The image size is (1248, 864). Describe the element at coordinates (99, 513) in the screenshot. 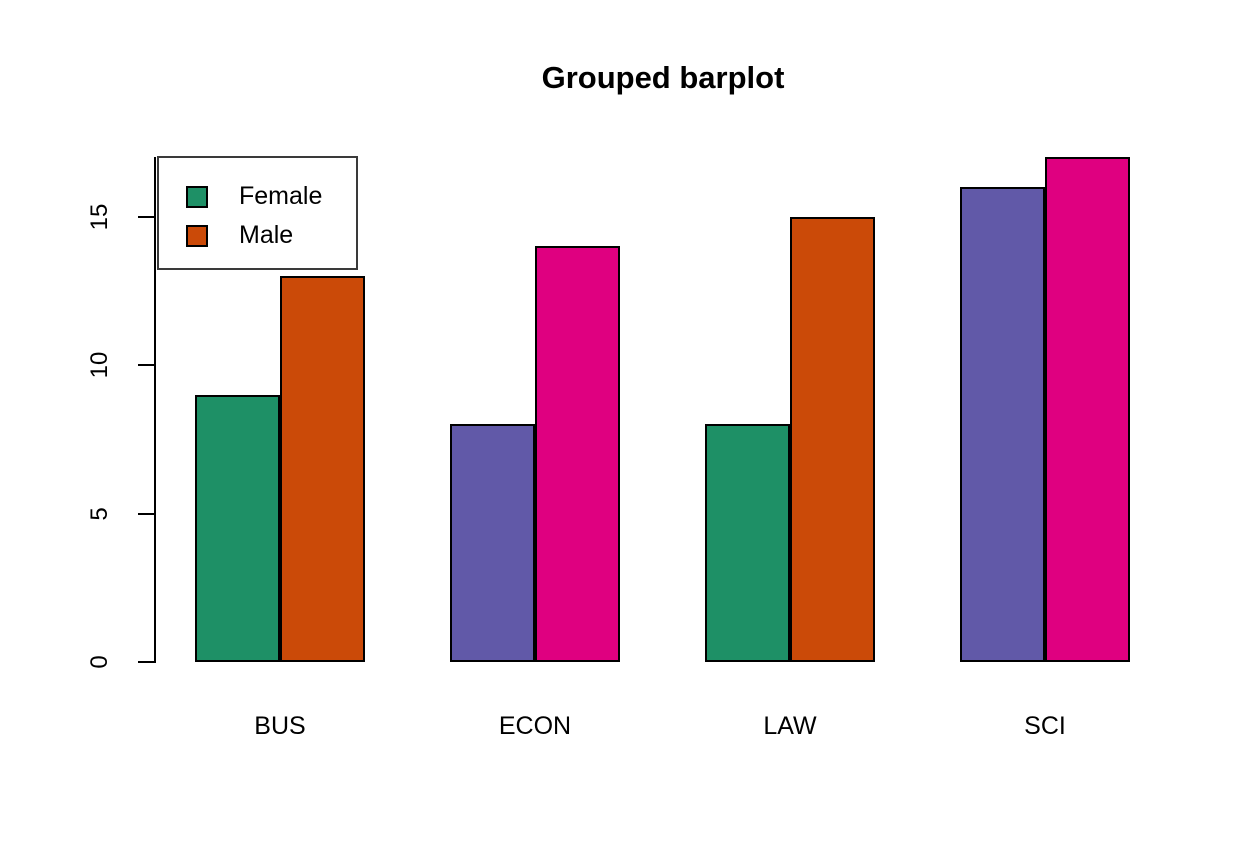

I see `y-tick-label: 5` at that location.